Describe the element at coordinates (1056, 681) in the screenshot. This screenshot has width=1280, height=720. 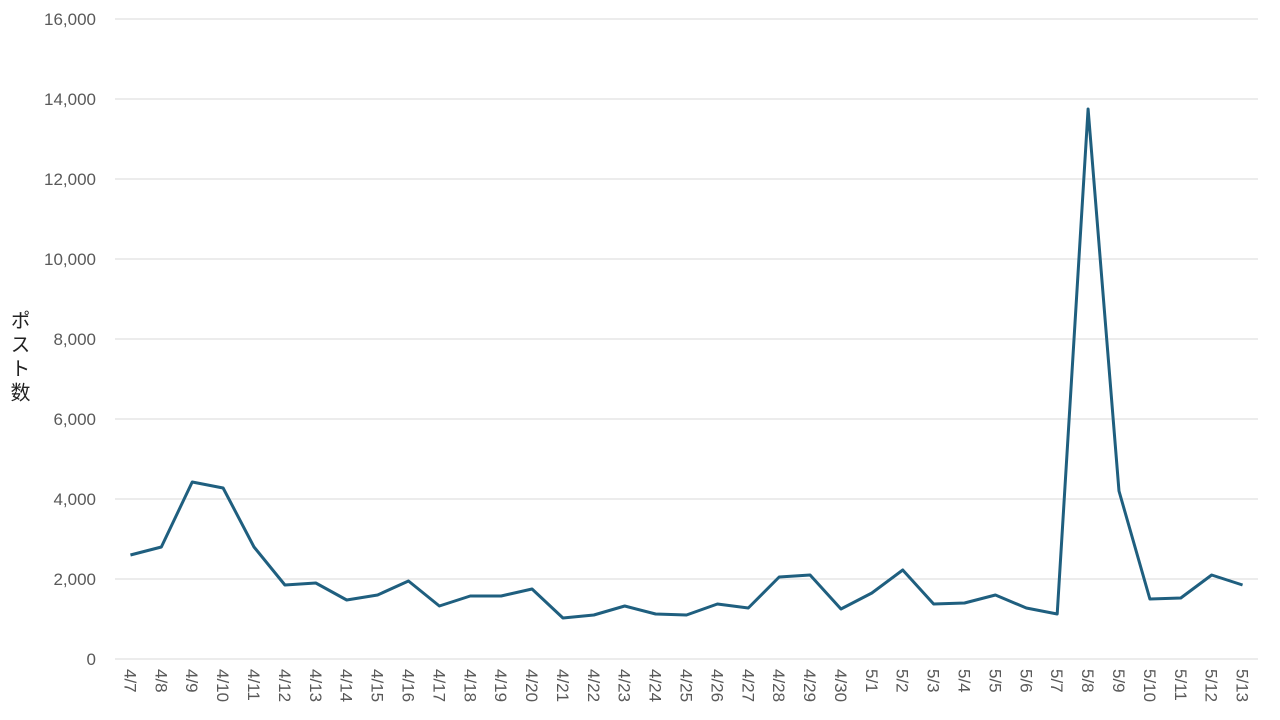
I see `x-tick-label: 5/7` at that location.